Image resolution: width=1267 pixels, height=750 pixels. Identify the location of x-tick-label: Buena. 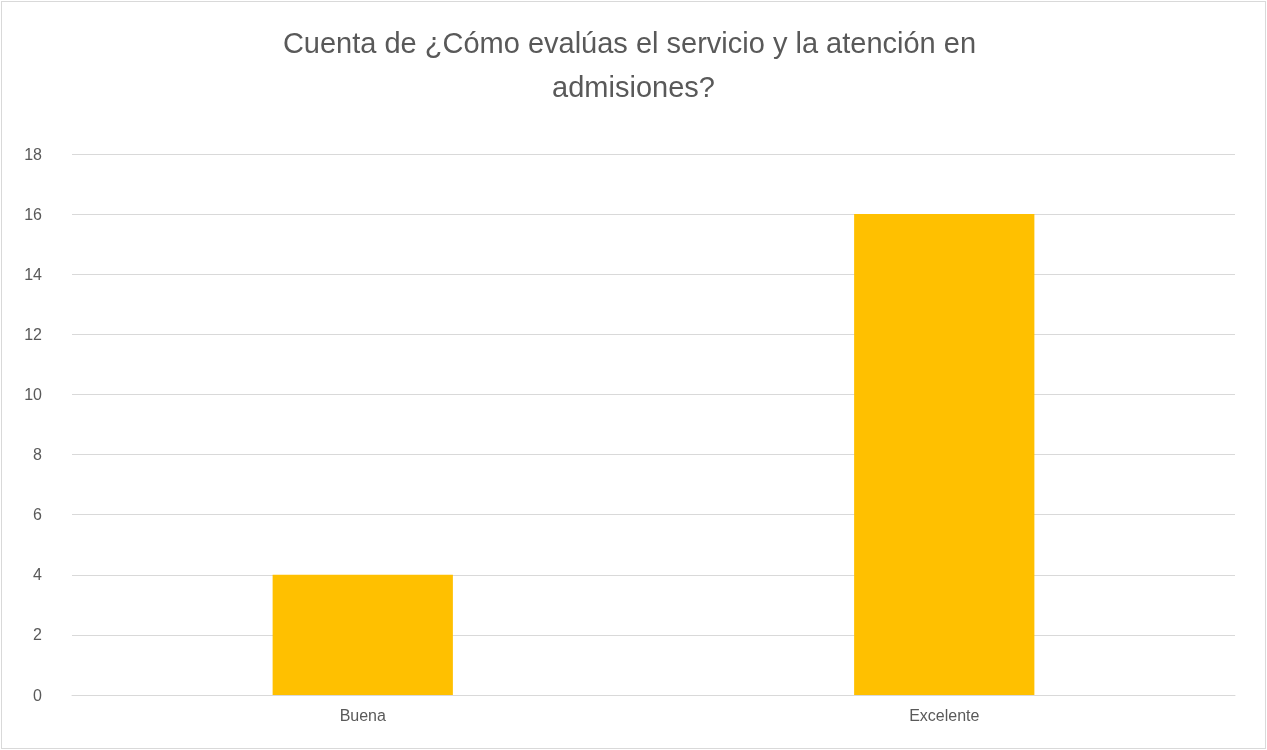
(362, 715).